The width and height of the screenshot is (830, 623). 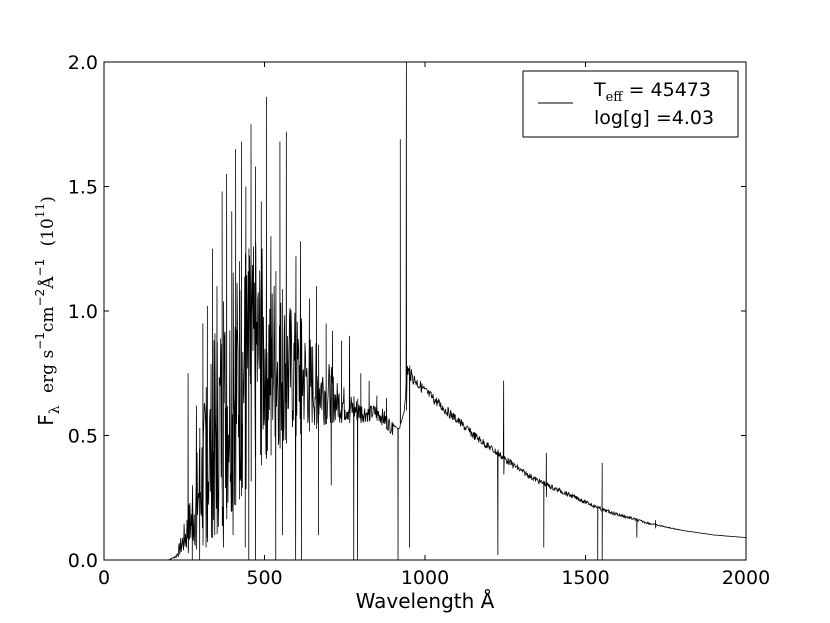 What do you see at coordinates (40, 298) in the screenshot?
I see `y-label-exp2: −2` at bounding box center [40, 298].